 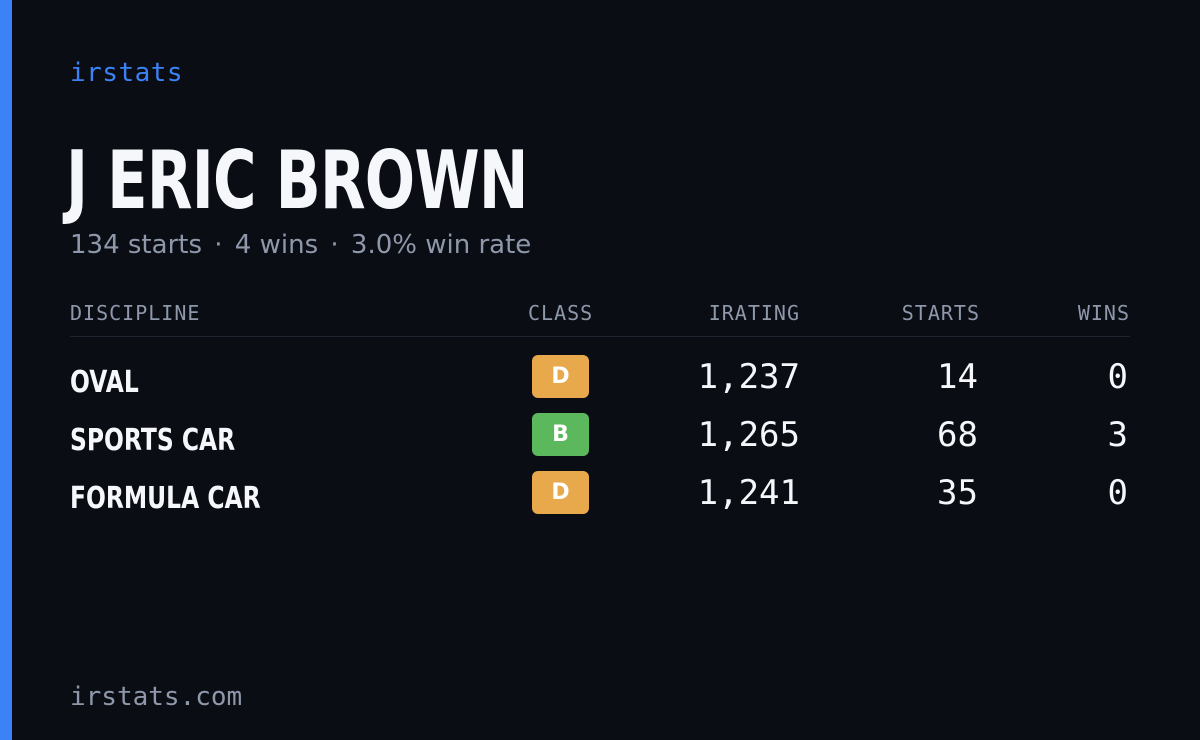 What do you see at coordinates (136, 245) in the screenshot?
I see `summary-starts: 134 starts` at bounding box center [136, 245].